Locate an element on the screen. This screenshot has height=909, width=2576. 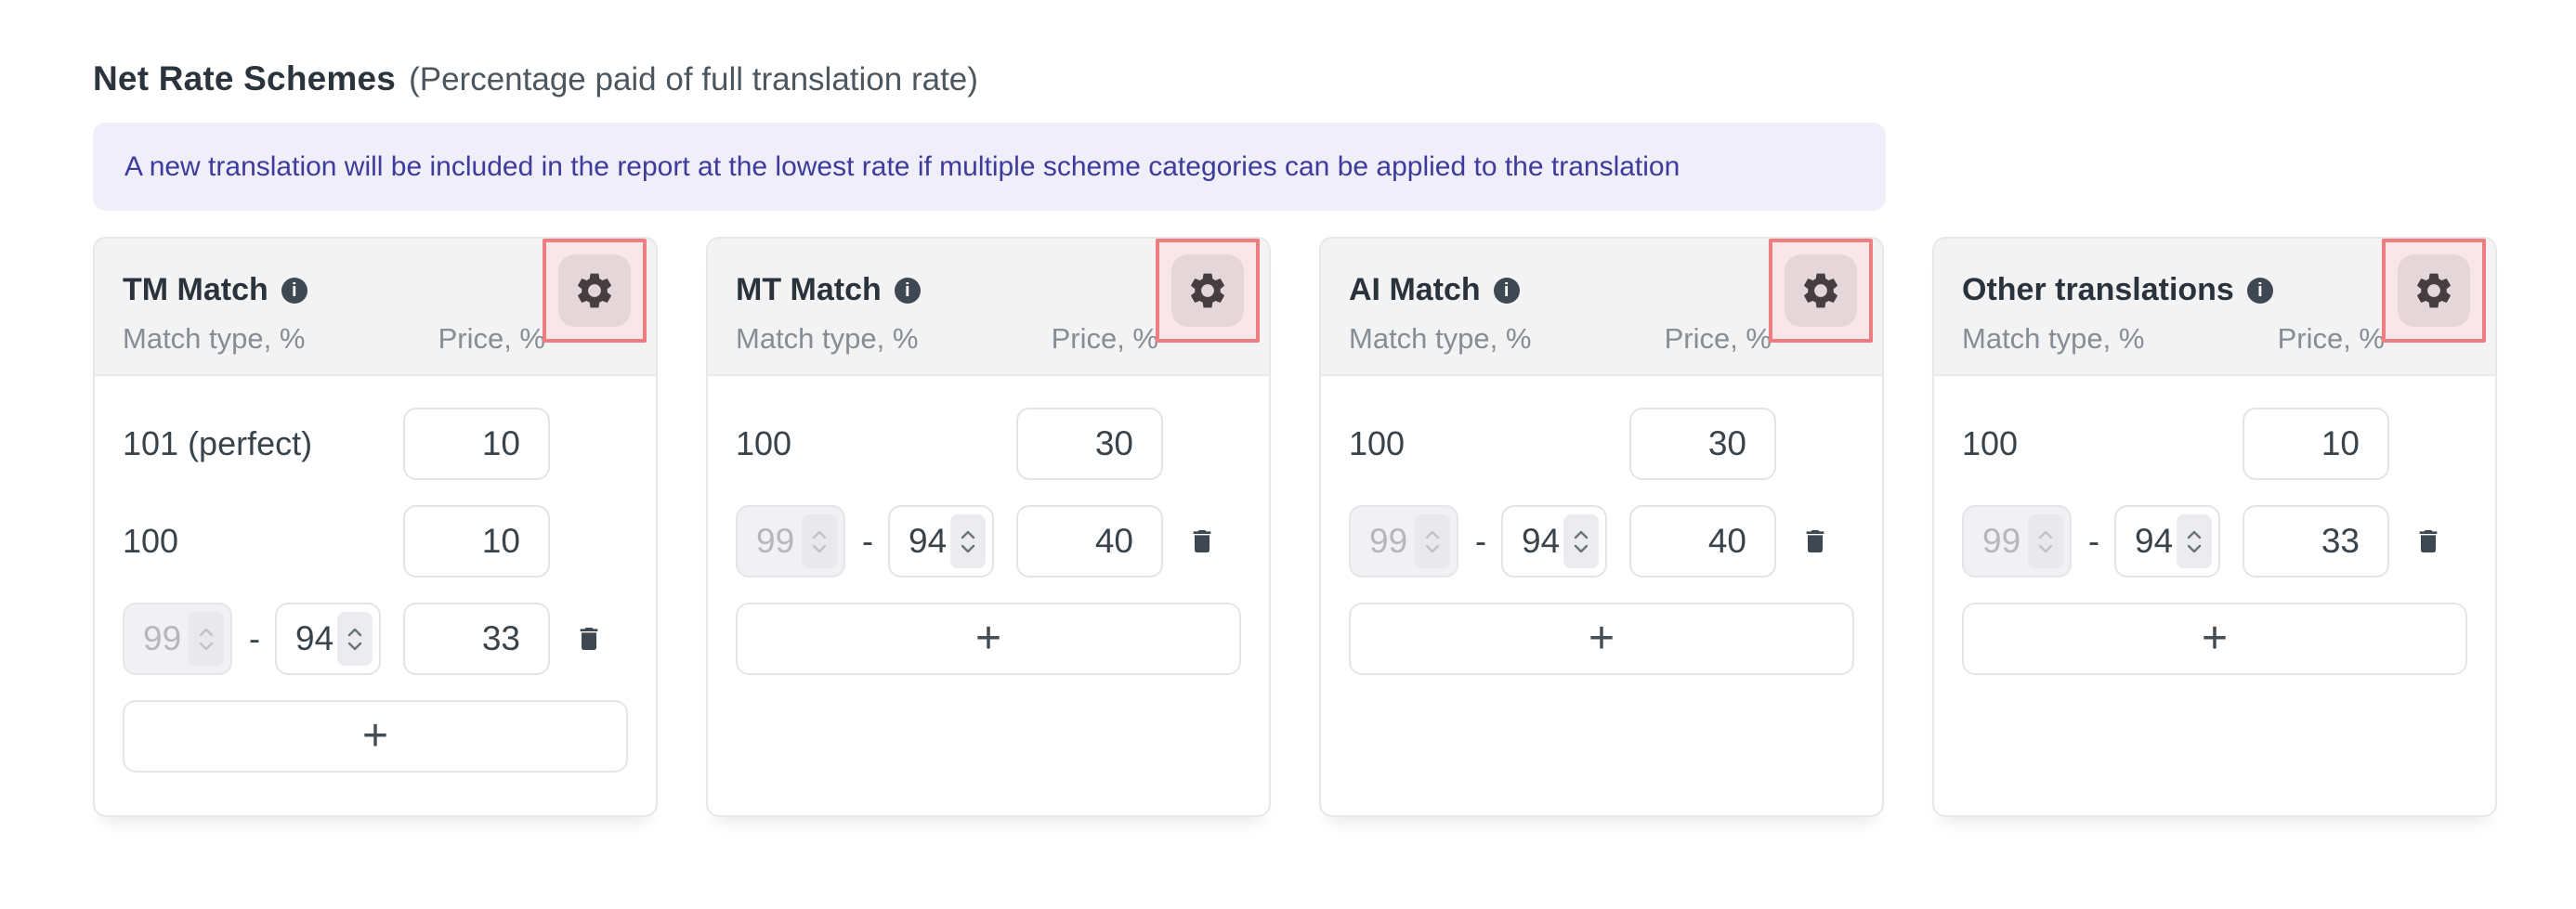
card-title-row: AI Match i is located at coordinates (1434, 290).